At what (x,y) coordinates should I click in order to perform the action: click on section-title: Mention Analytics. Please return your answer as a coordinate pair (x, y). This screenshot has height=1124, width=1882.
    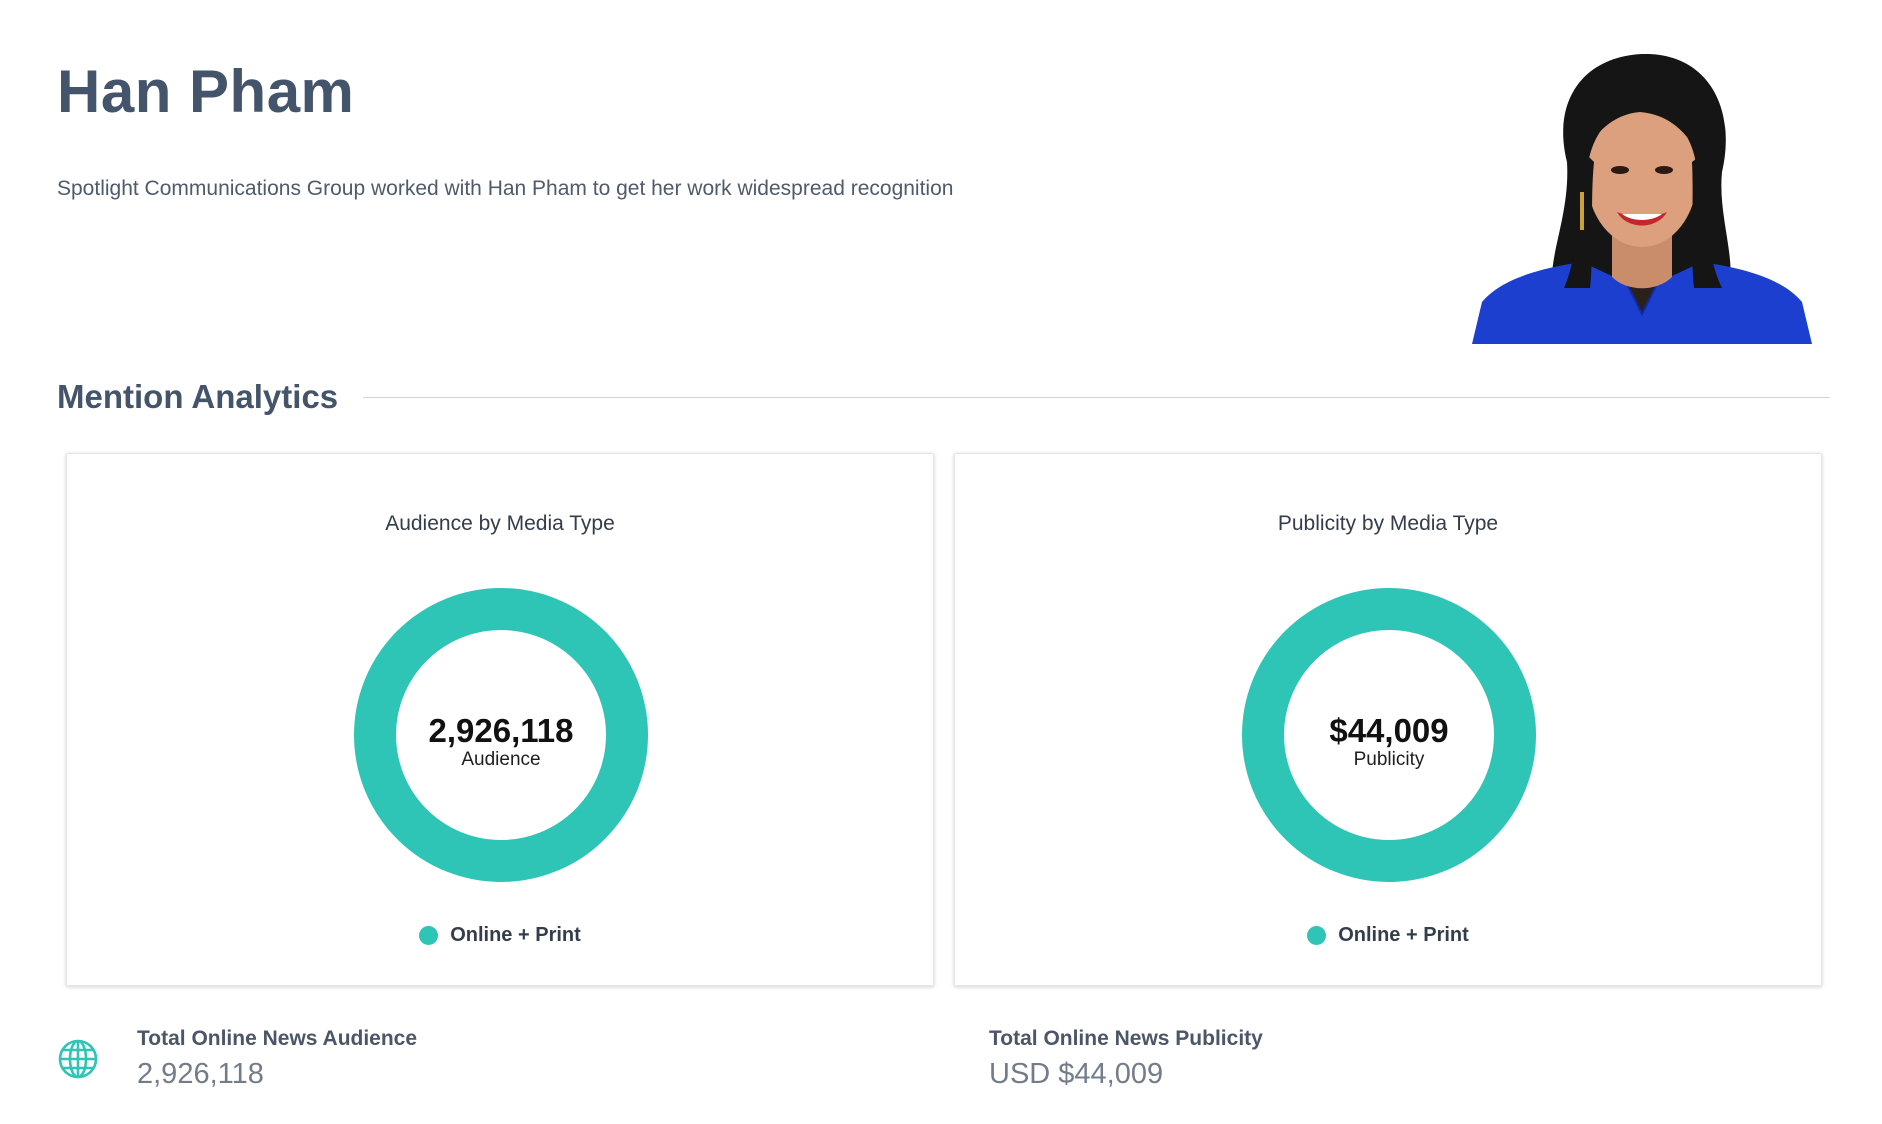
    Looking at the image, I should click on (198, 396).